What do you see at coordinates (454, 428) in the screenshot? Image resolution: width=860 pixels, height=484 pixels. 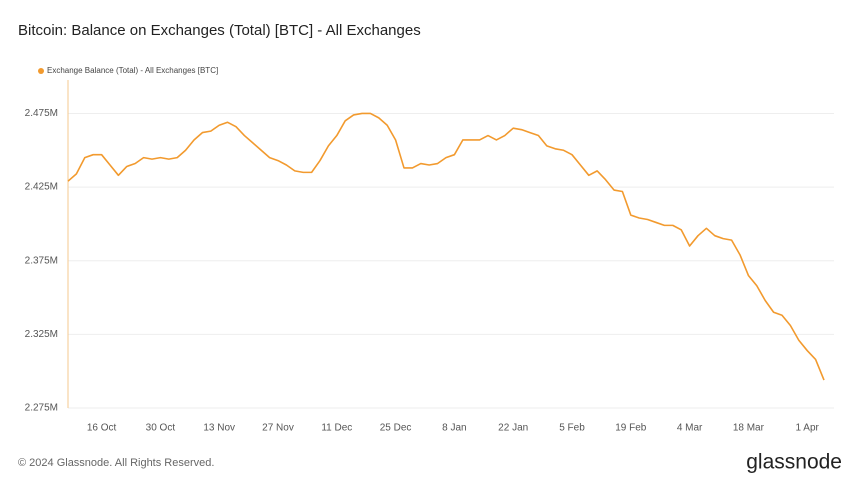 I see `x-tick-label: 8 Jan` at bounding box center [454, 428].